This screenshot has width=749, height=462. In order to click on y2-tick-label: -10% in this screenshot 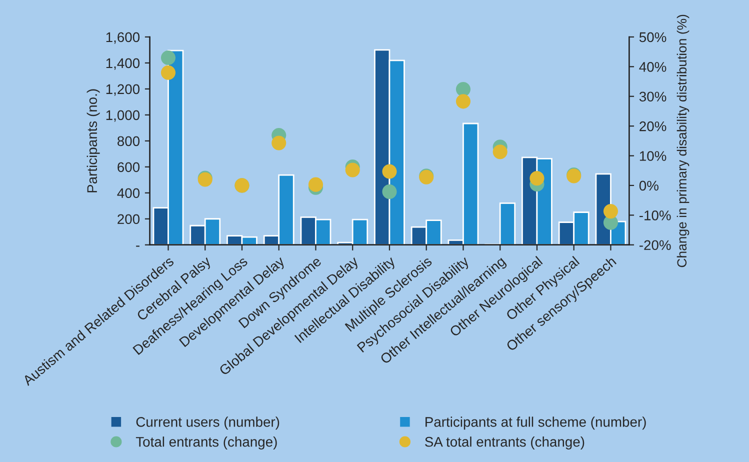, I will do `click(655, 215)`.